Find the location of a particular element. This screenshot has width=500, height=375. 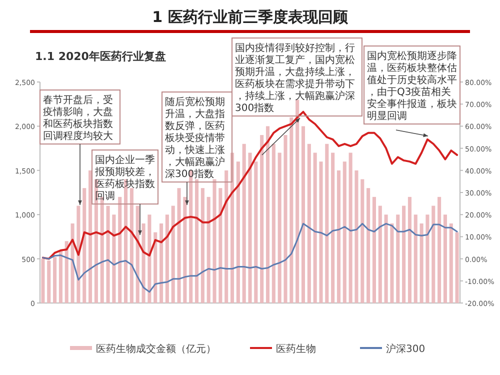

annotation: 国内疫情得到较好控制，行业逐渐复工复产，国内宽松预期升温，大盘持续上涨，医药板块在需求提升带动下，持续上涨，大幅跑赢沪深300指数 is located at coordinates (295, 78).